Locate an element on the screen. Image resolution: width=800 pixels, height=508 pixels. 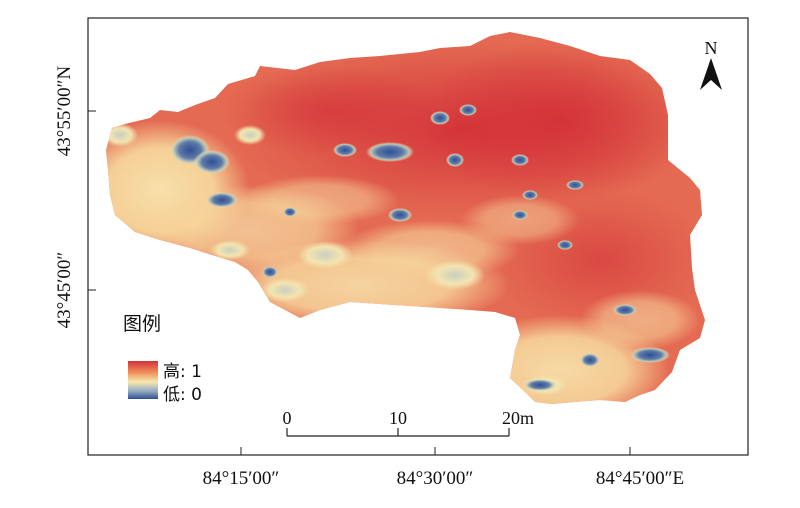
legend-high-label: 高: 1 is located at coordinates (182, 372).